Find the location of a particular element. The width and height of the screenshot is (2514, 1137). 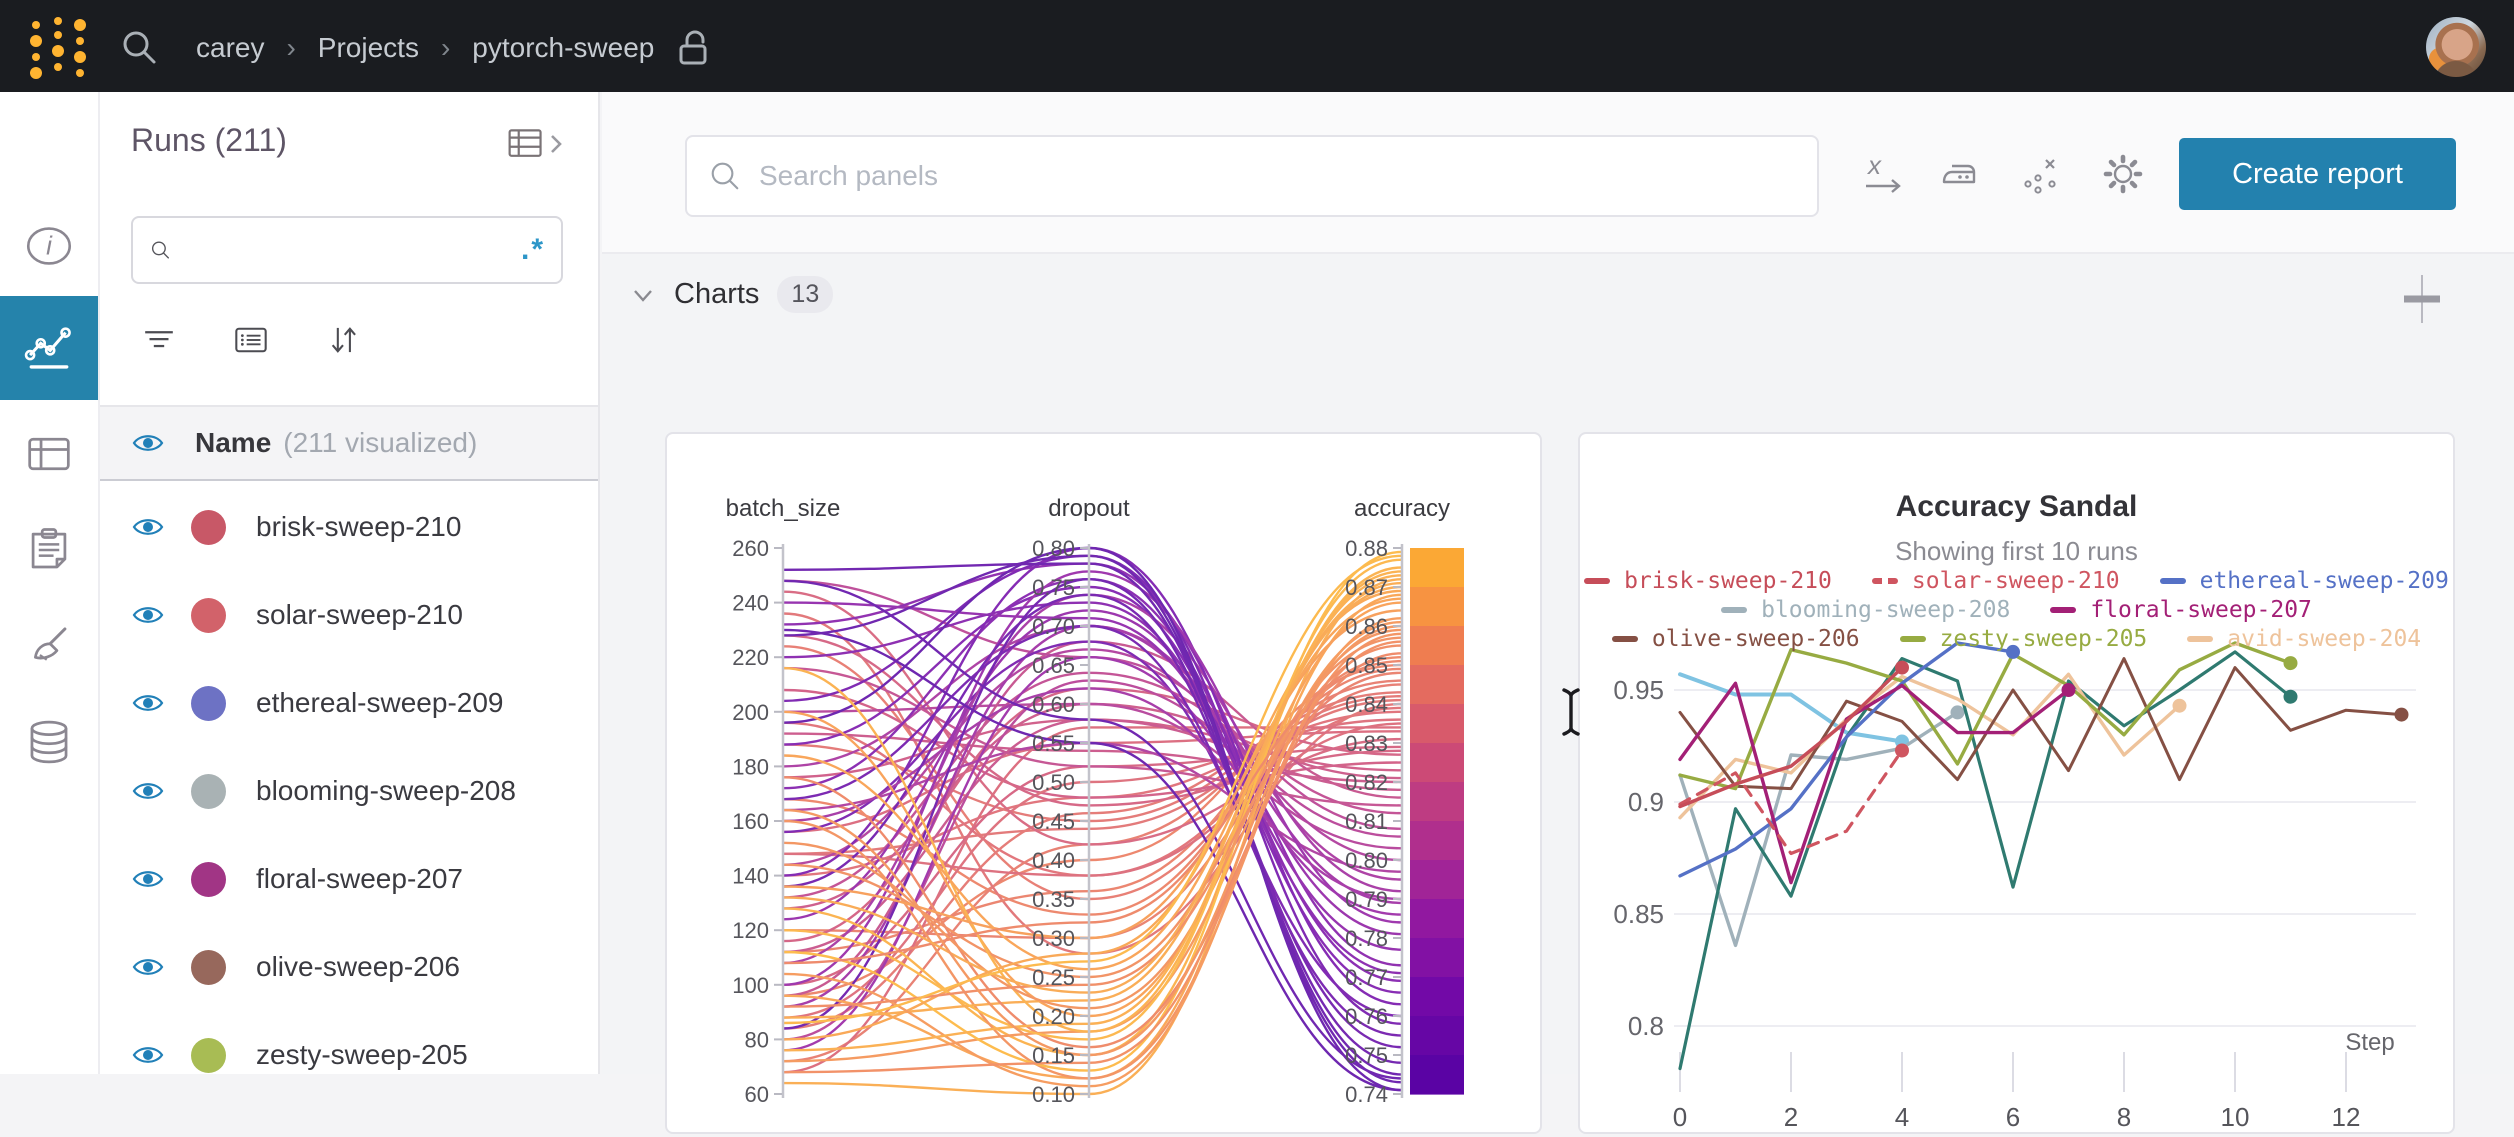

run-name-label: ethereal-sweep-209 is located at coordinates (380, 702).